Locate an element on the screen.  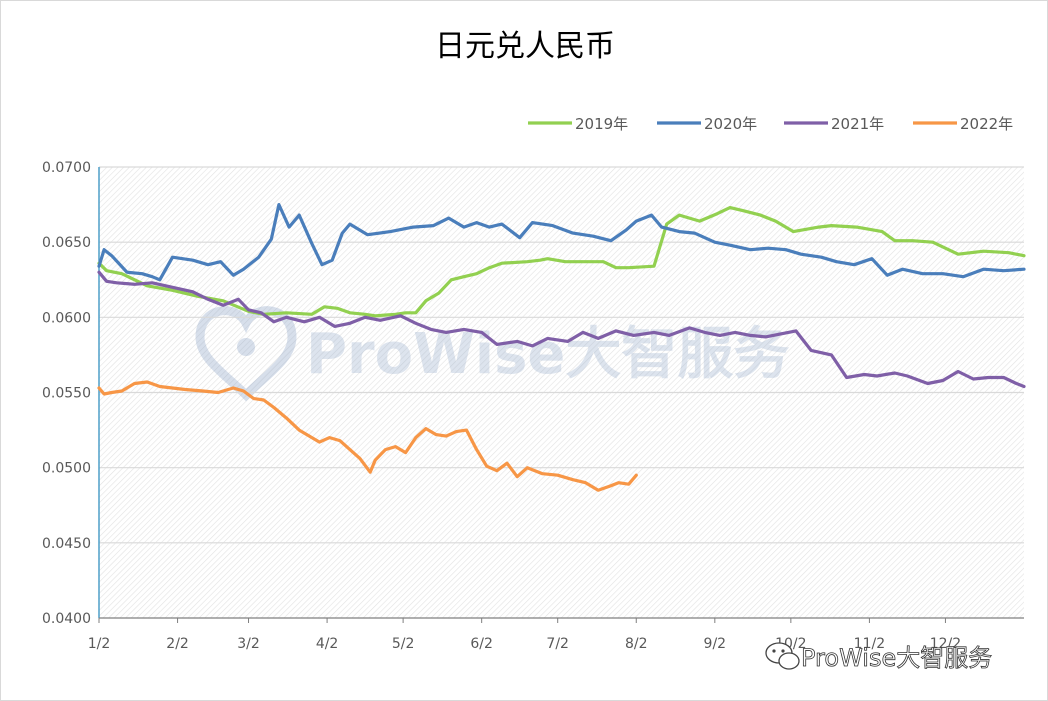
wechat-icon is located at coordinates (782, 656).